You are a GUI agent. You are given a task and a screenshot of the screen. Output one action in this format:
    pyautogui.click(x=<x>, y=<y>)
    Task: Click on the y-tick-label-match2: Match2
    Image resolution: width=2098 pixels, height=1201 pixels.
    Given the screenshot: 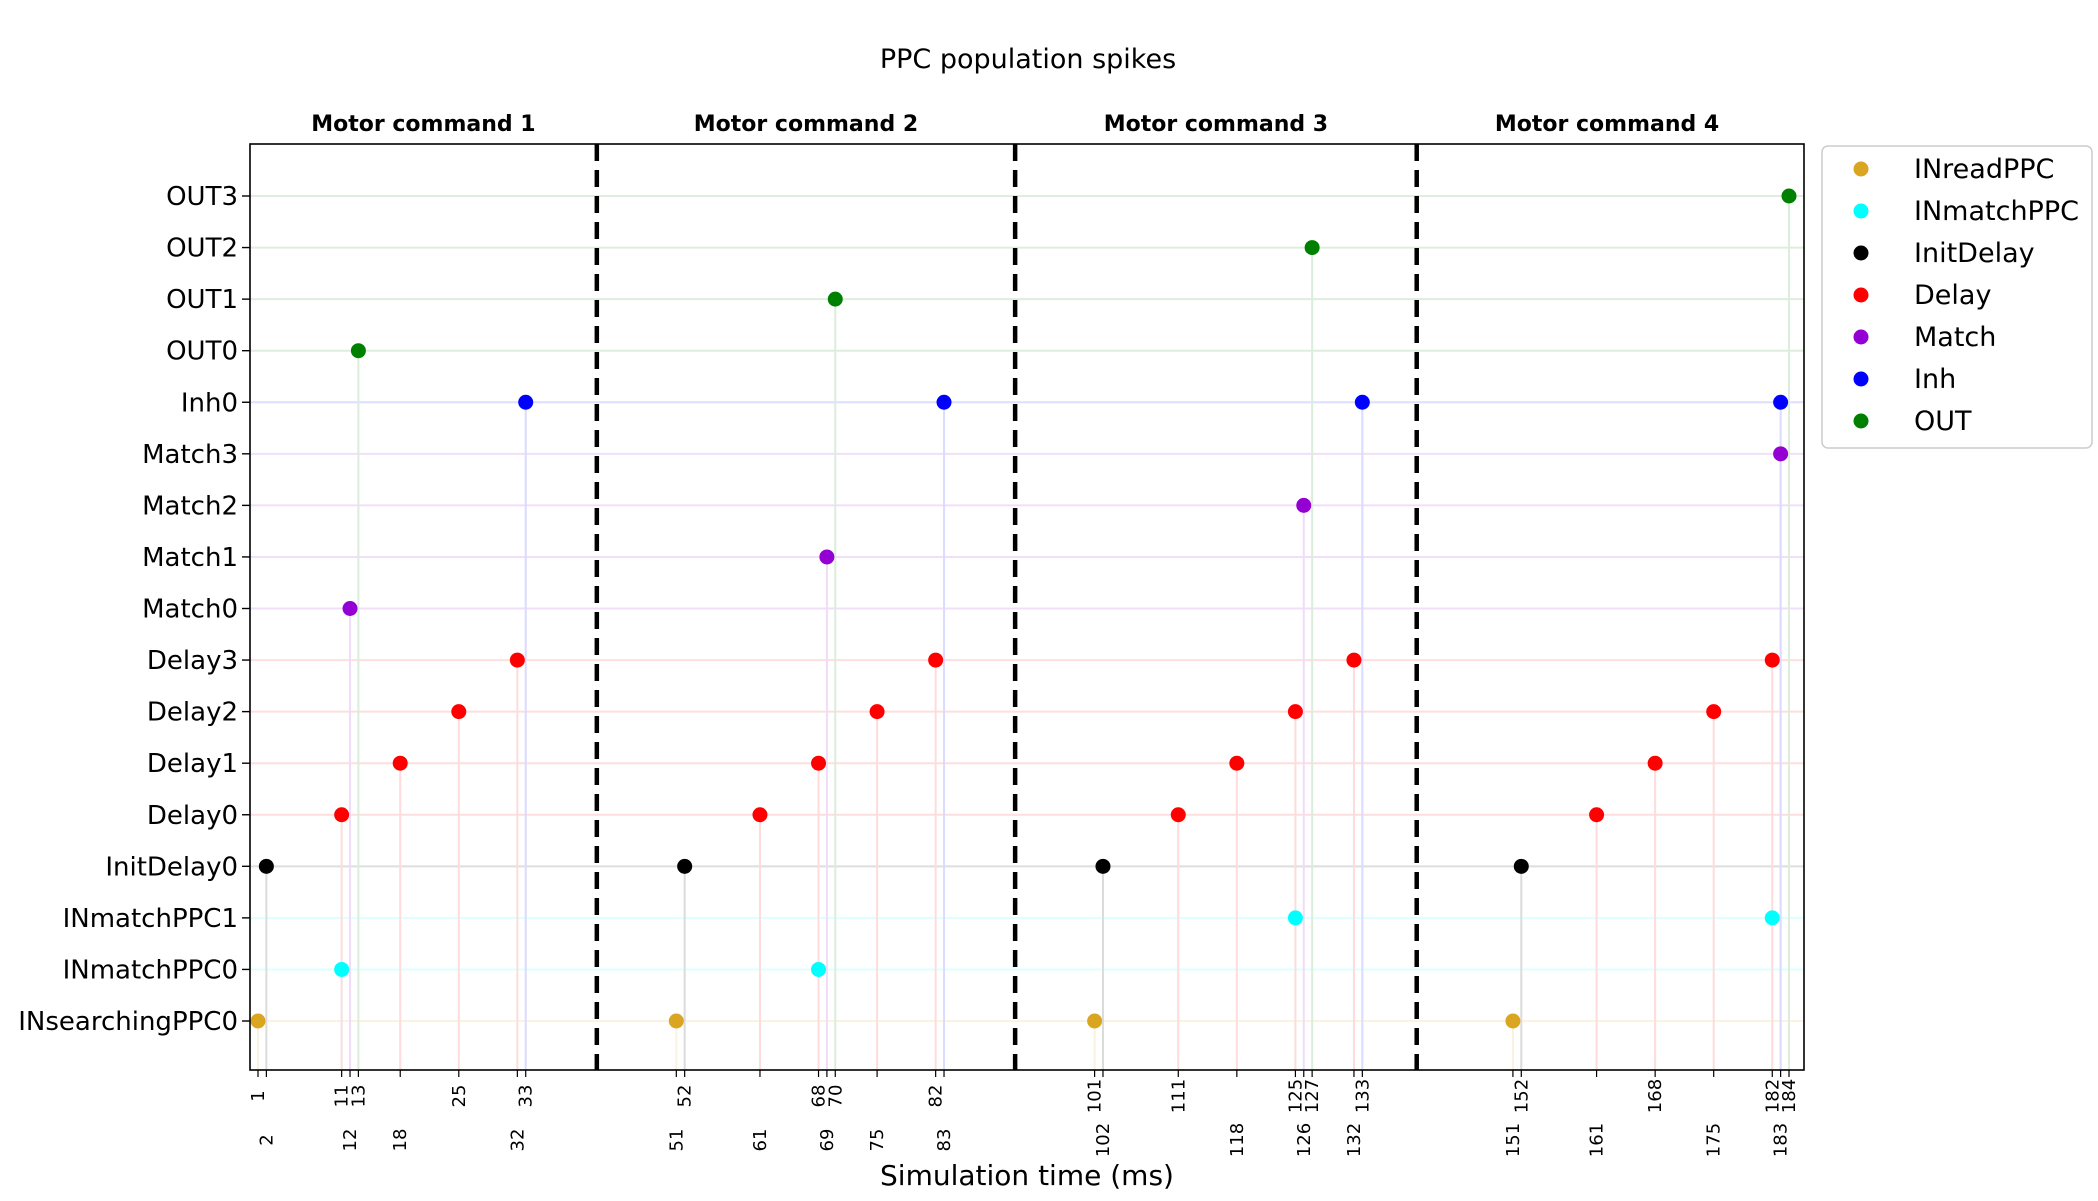 What is the action you would take?
    pyautogui.click(x=190, y=506)
    